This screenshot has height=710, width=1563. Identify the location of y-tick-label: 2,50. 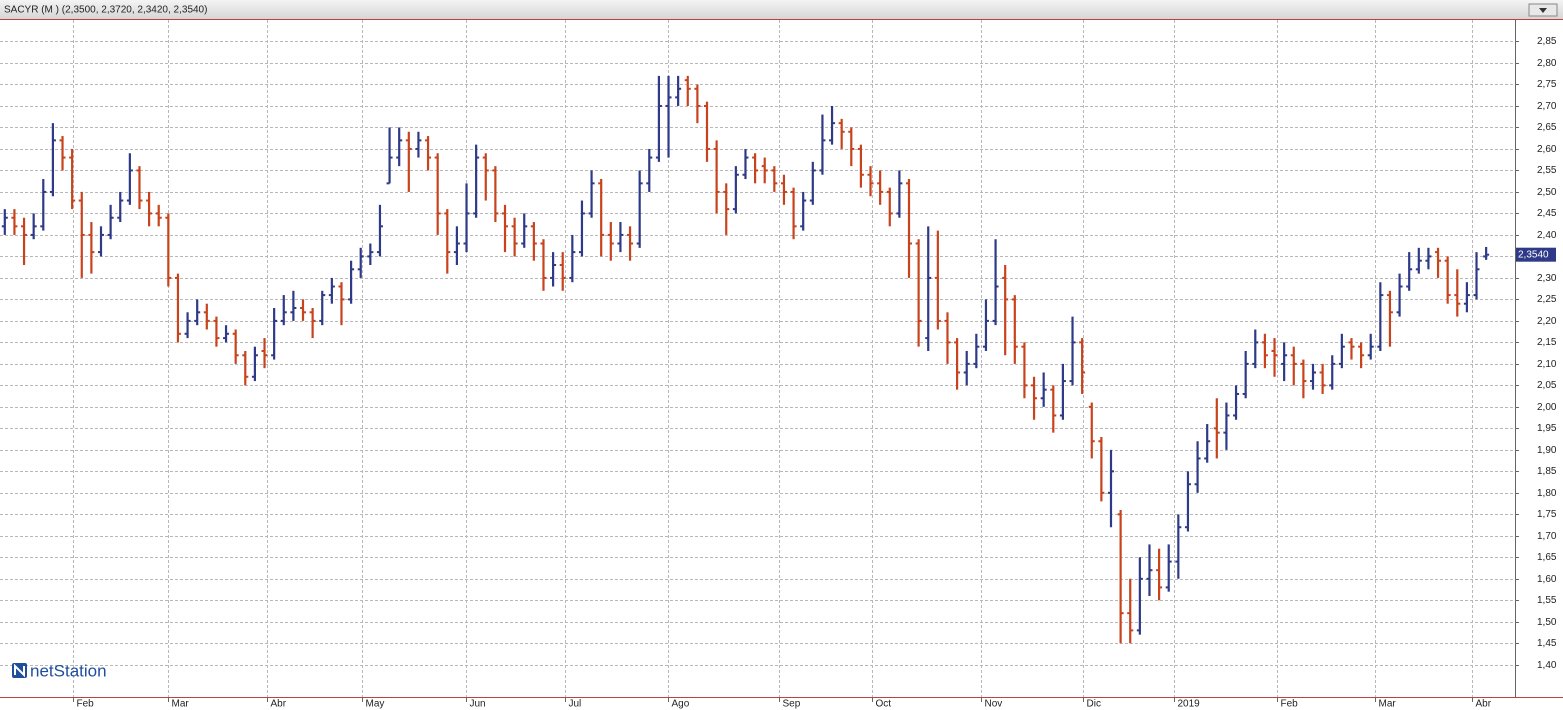
(1547, 192).